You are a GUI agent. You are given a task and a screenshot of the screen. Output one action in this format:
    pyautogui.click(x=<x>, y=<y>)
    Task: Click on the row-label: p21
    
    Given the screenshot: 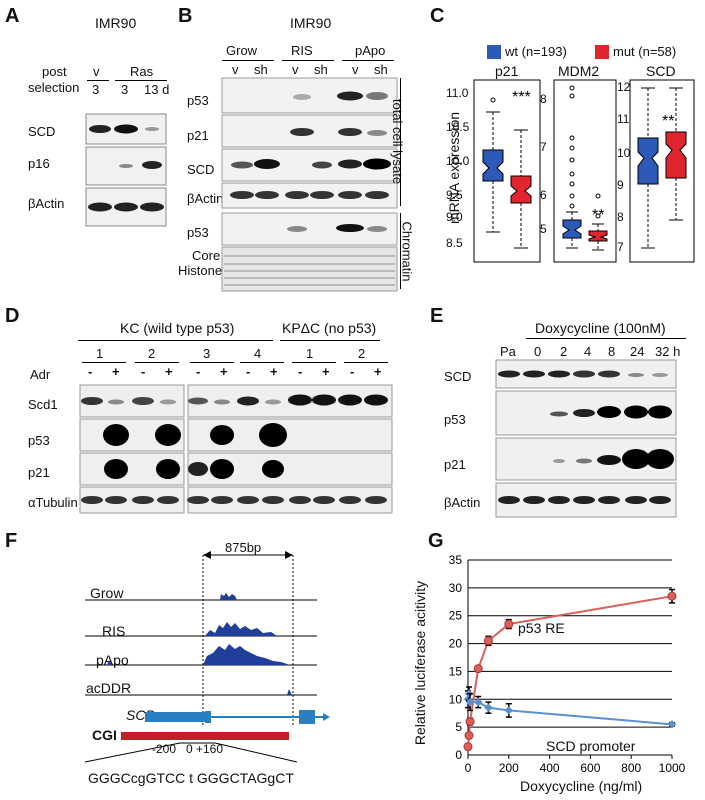 What is the action you would take?
    pyautogui.click(x=198, y=135)
    